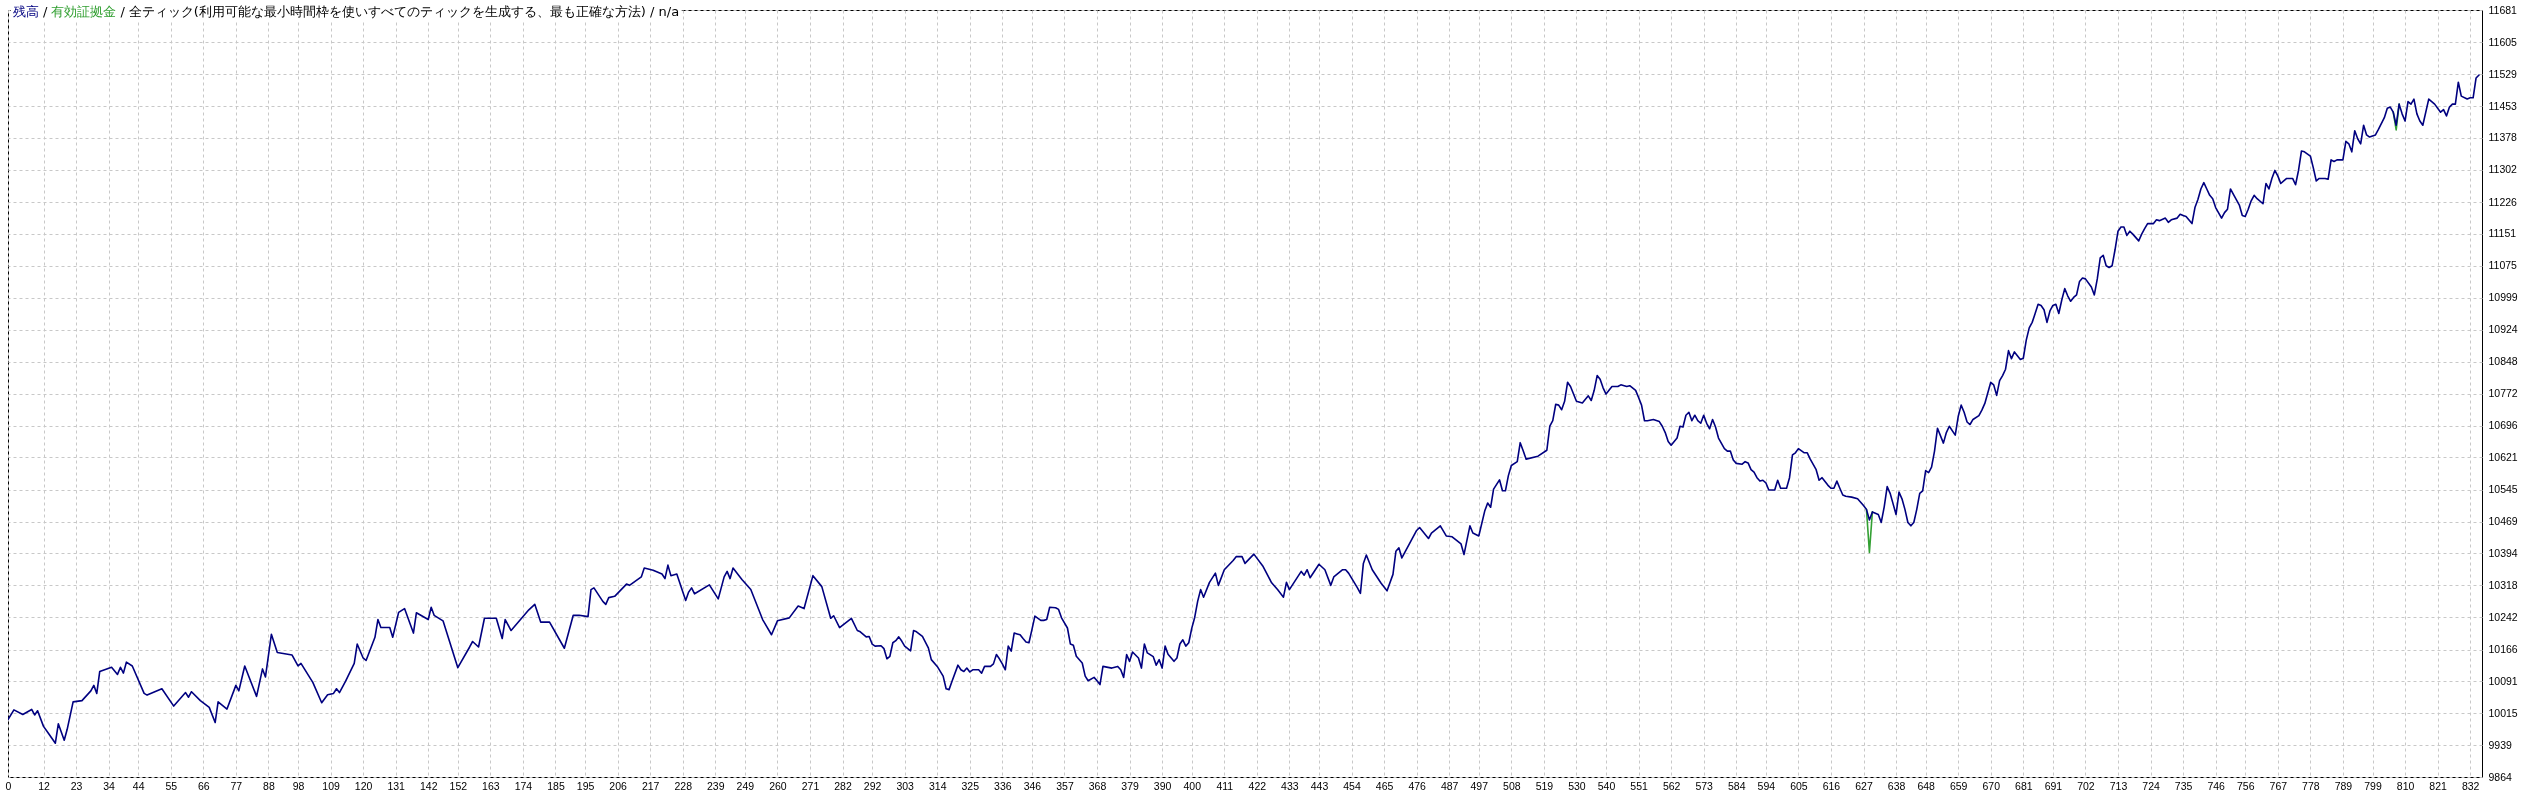 The image size is (2531, 797). Describe the element at coordinates (26, 11) in the screenshot. I see `text: 残高` at that location.